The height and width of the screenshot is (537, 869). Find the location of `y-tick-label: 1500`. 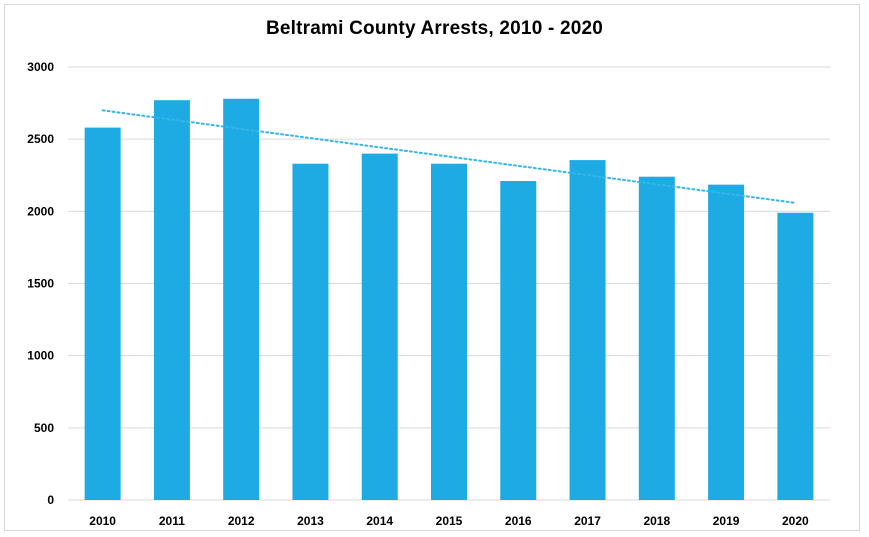

y-tick-label: 1500 is located at coordinates (40, 284).